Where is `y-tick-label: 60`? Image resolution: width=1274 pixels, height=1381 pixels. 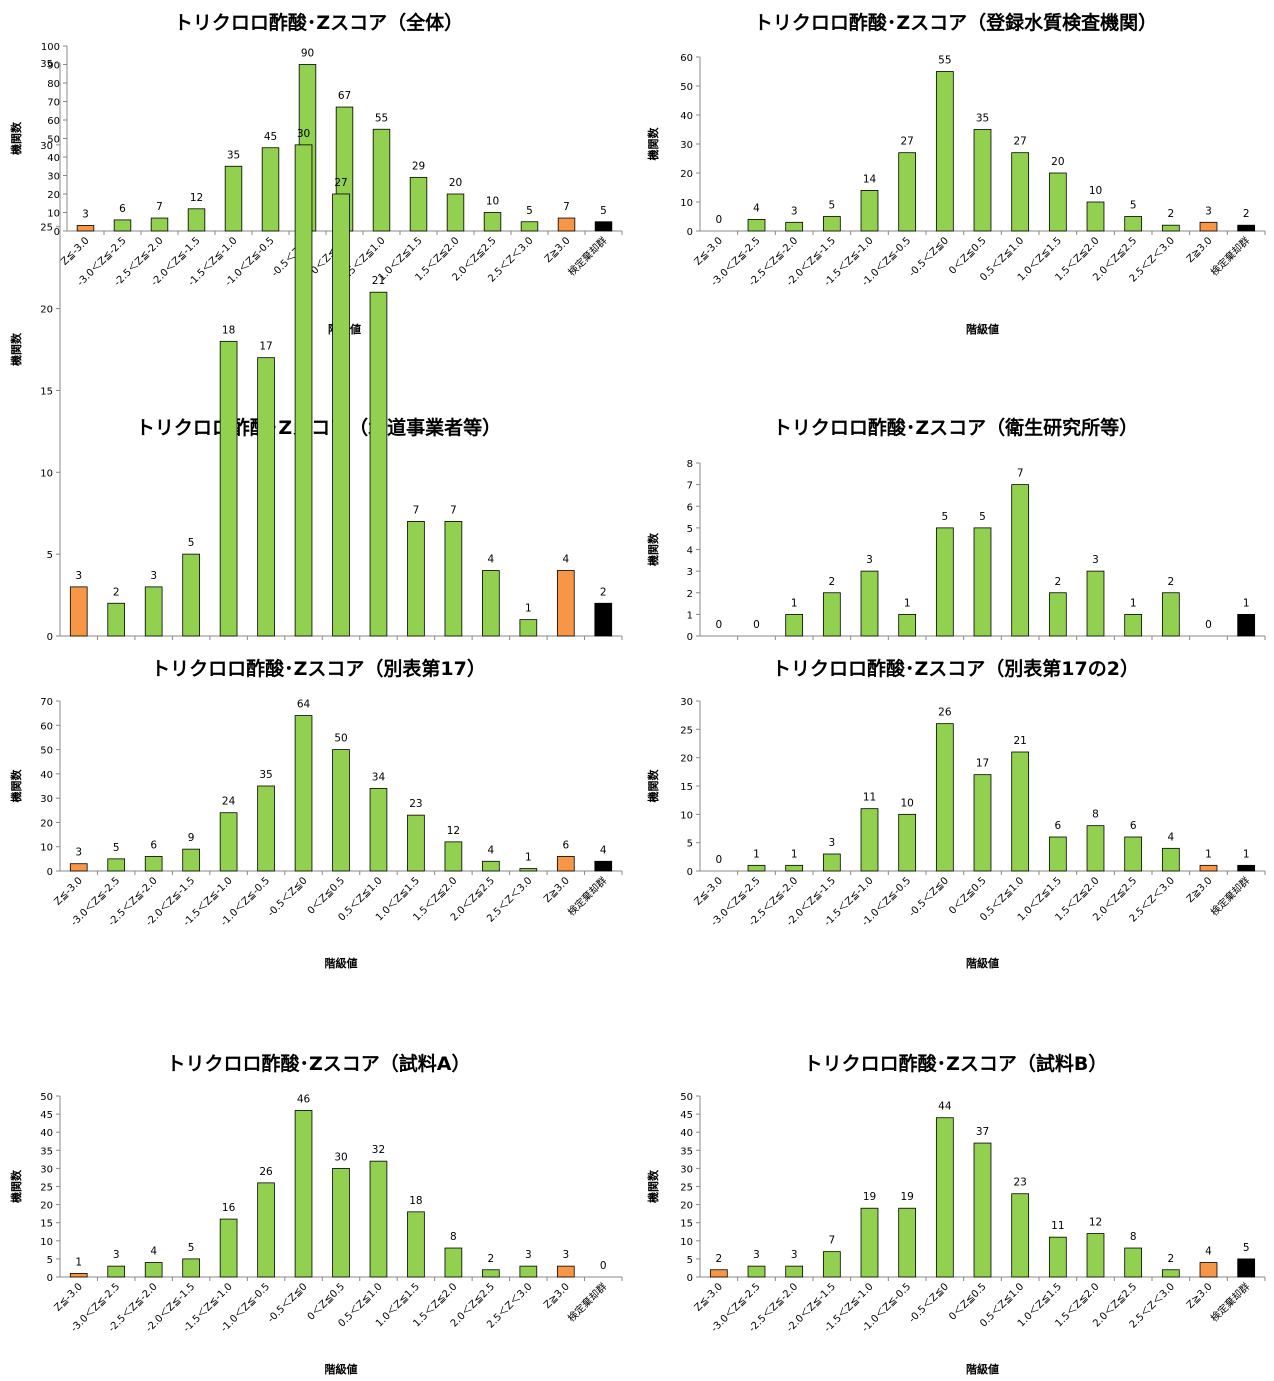
y-tick-label: 60 is located at coordinates (46, 726).